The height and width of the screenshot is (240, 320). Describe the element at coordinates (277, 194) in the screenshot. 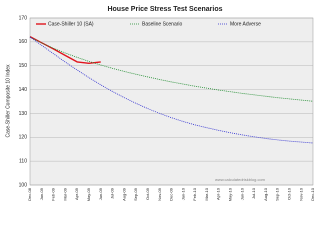

I see `x-tick-label: Sep-10` at that location.